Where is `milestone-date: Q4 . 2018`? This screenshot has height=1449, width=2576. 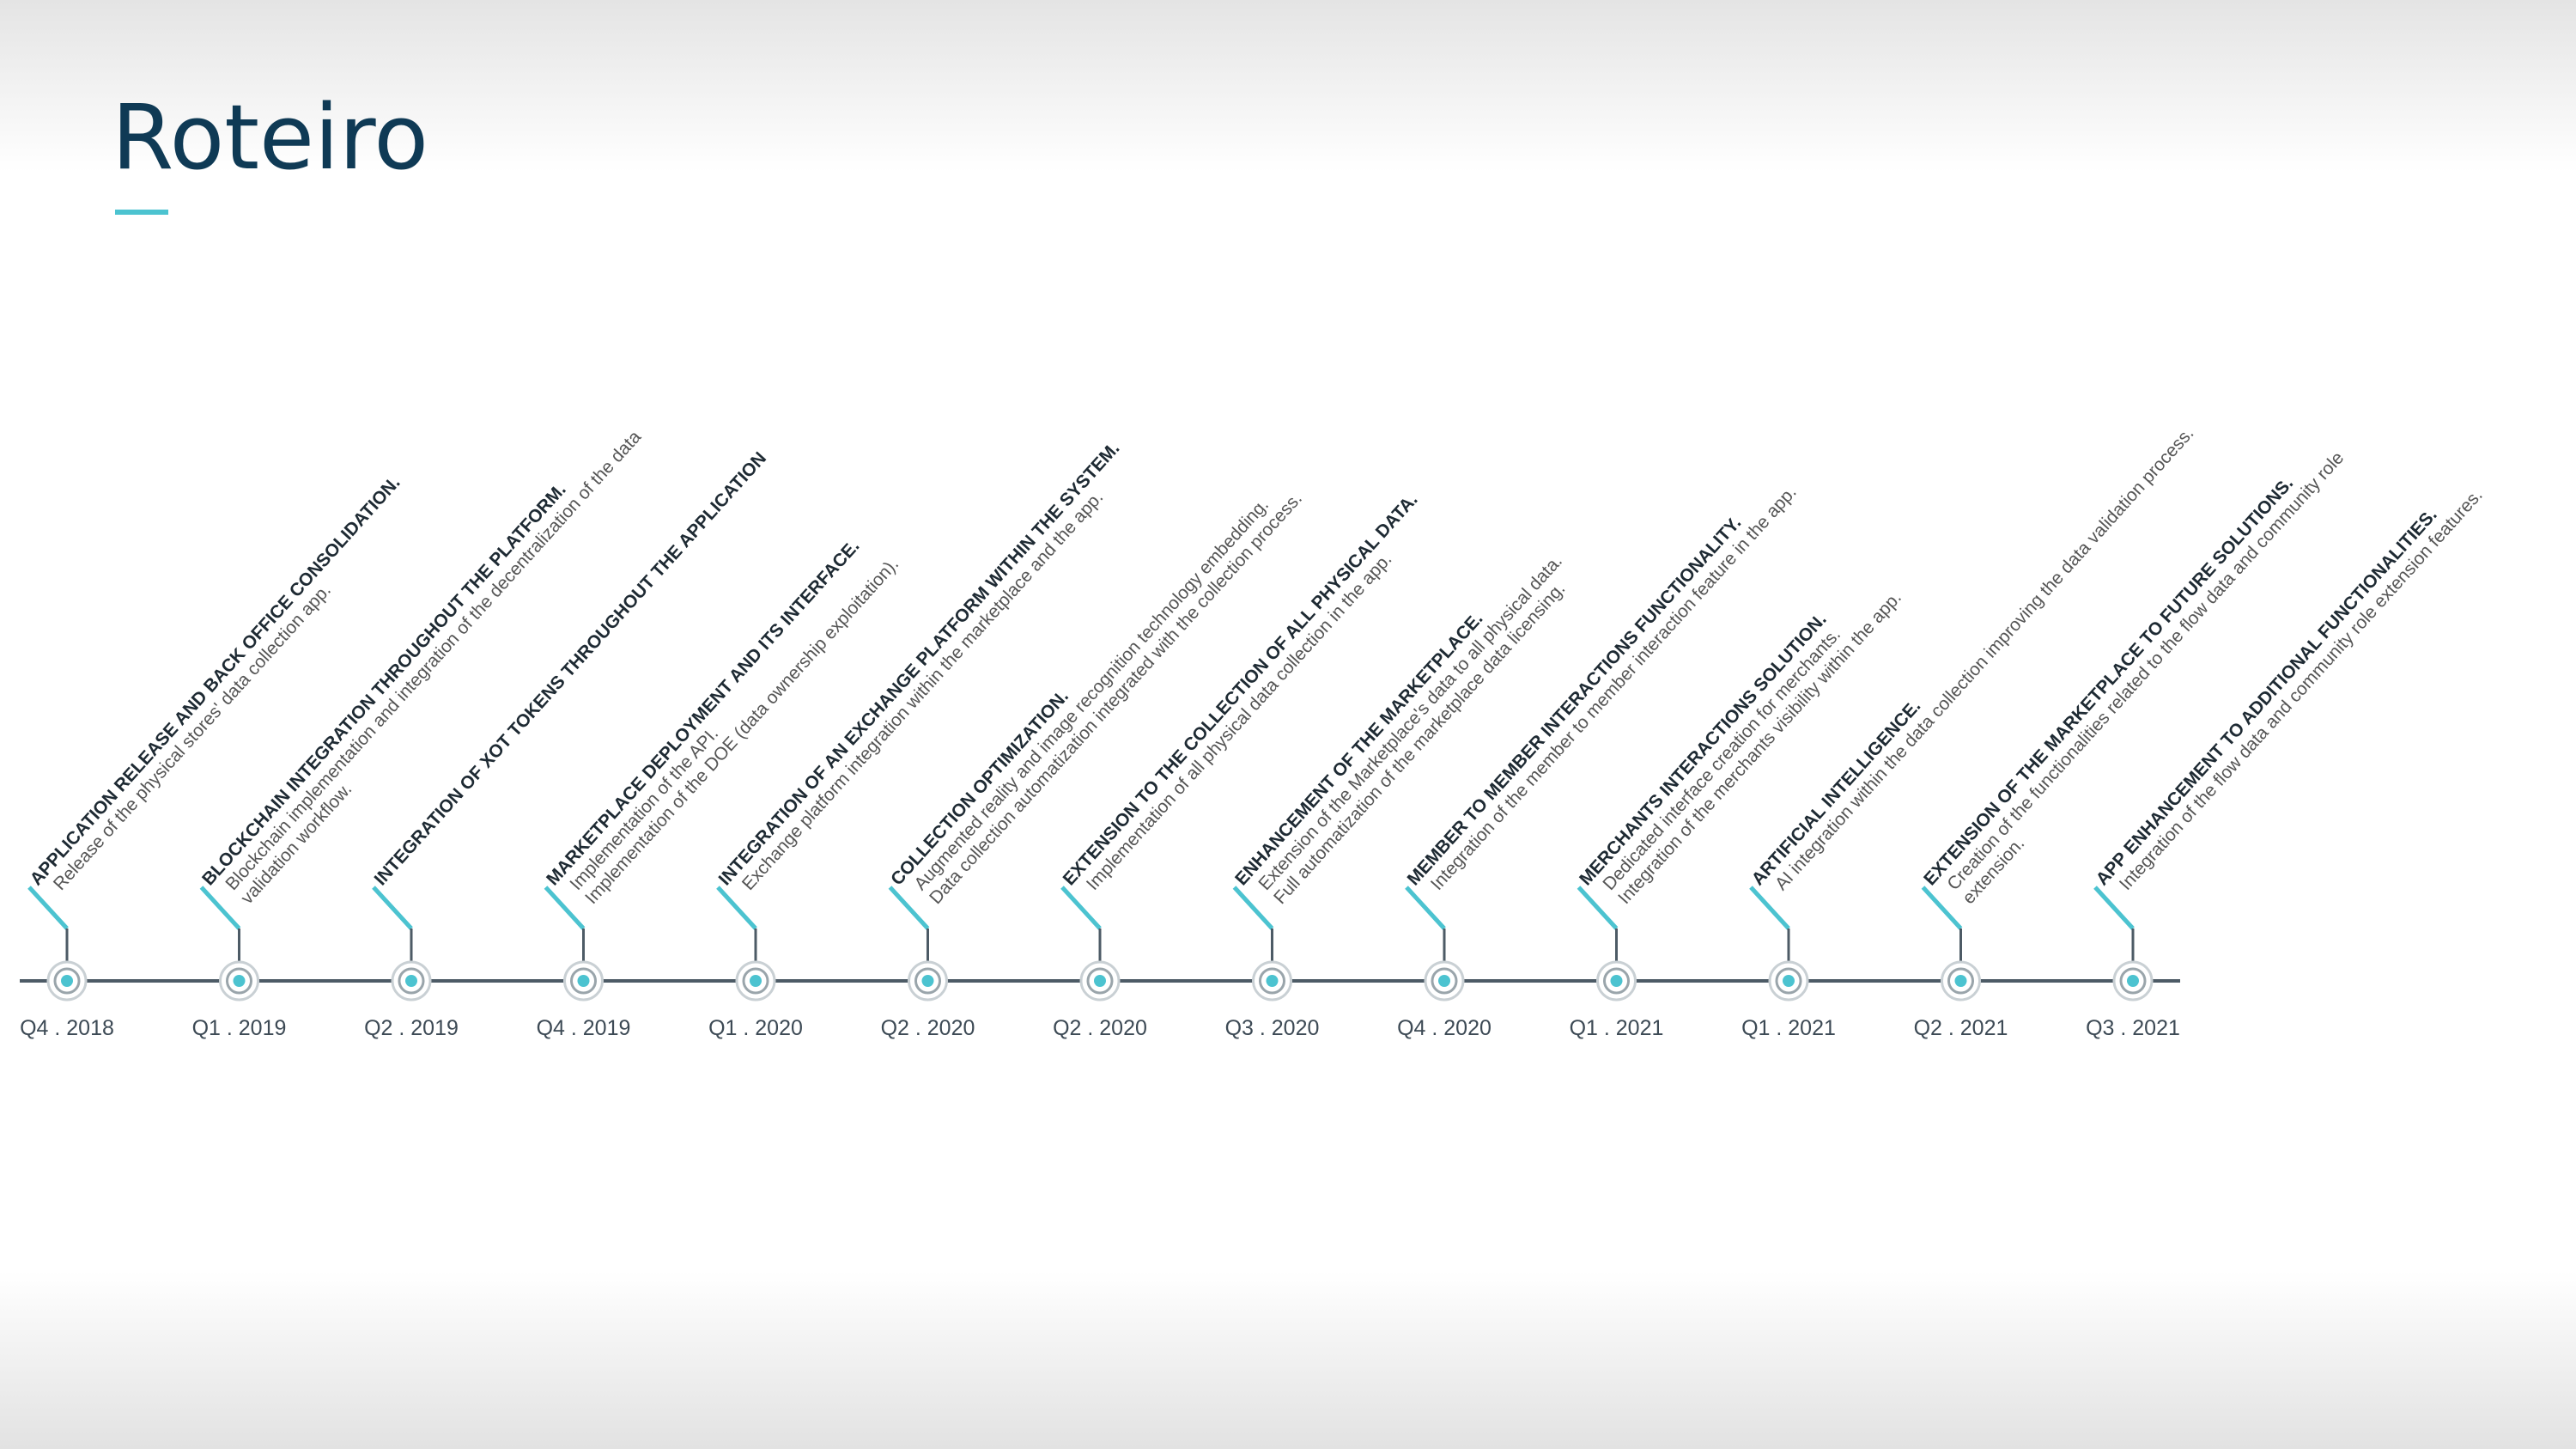 milestone-date: Q4 . 2018 is located at coordinates (67, 1028).